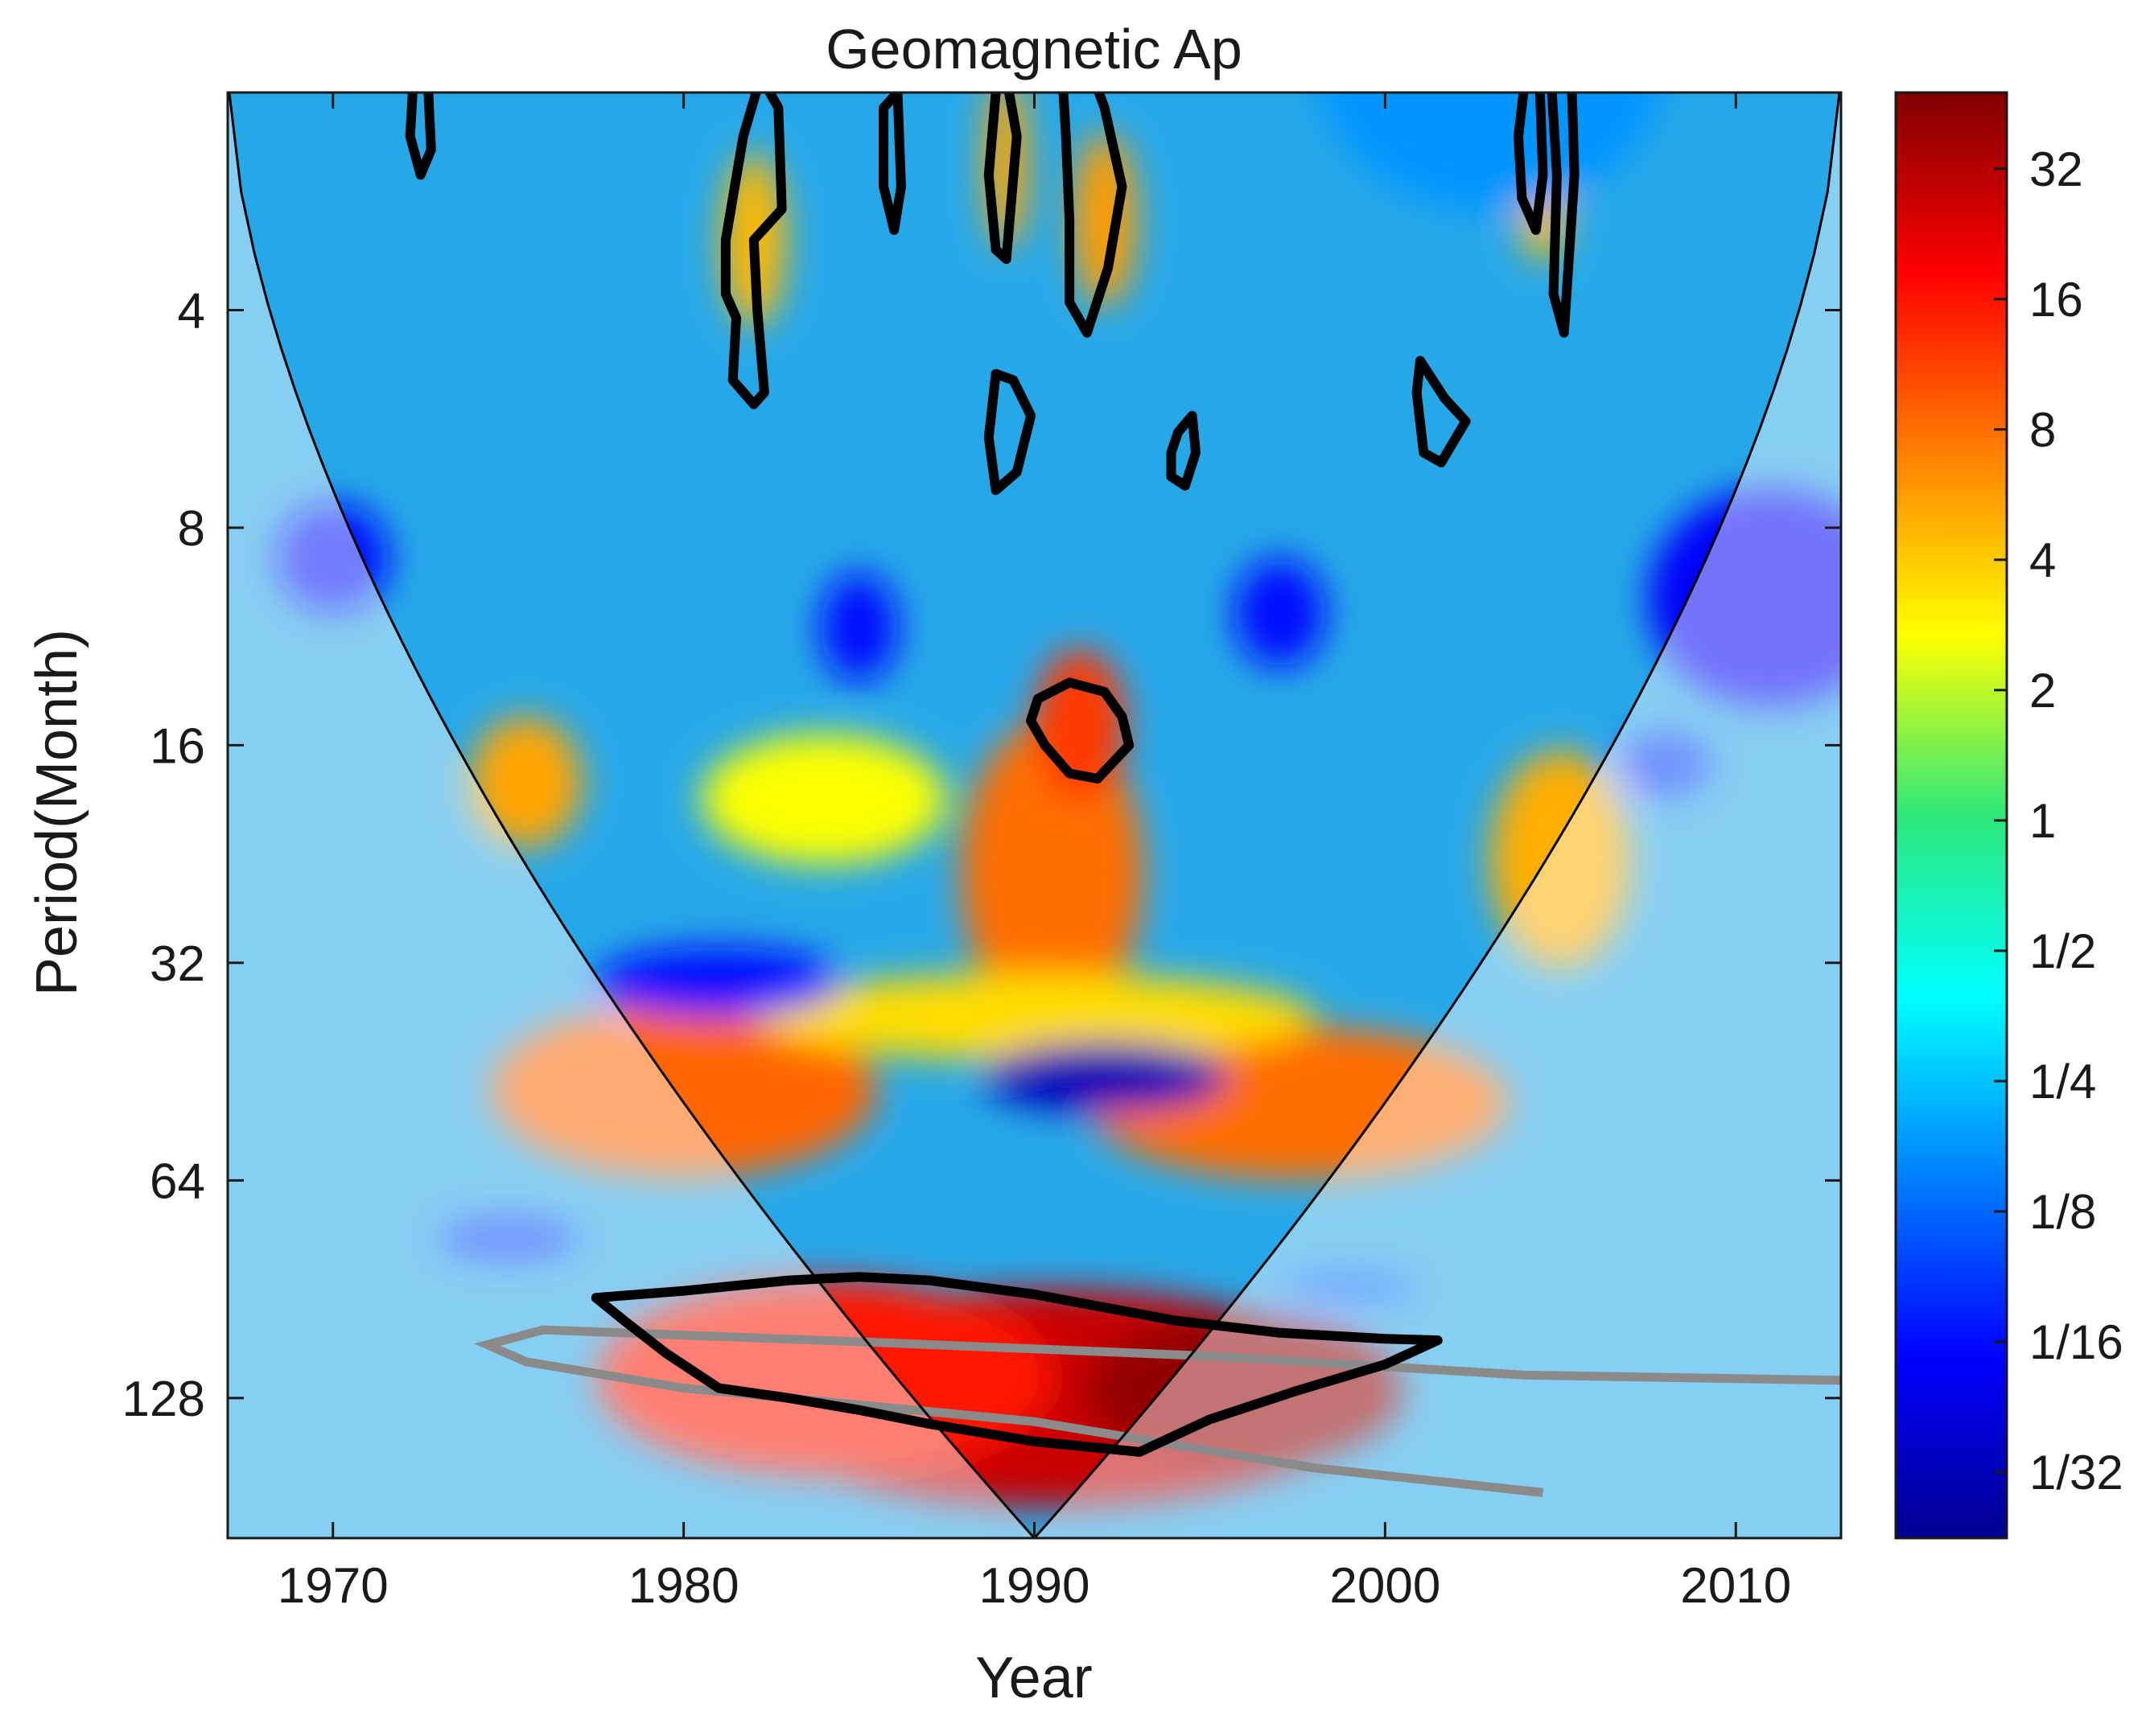 The width and height of the screenshot is (2150, 1736). I want to click on y-tick-label-3: 32, so click(177, 964).